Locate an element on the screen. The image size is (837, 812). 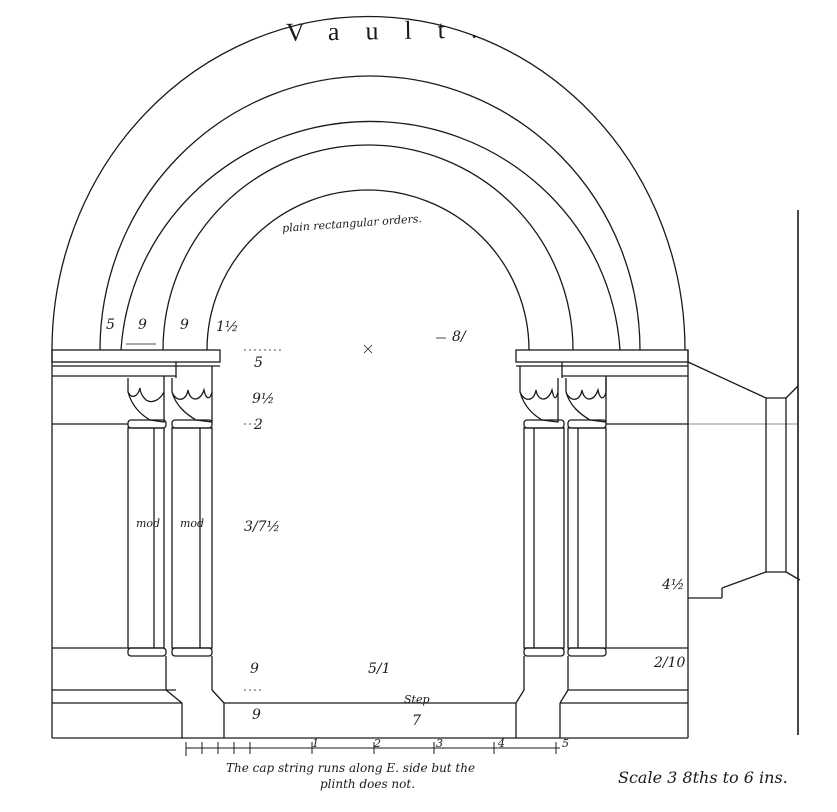
drawing-title: Vault. is located at coordinates (394, 30).